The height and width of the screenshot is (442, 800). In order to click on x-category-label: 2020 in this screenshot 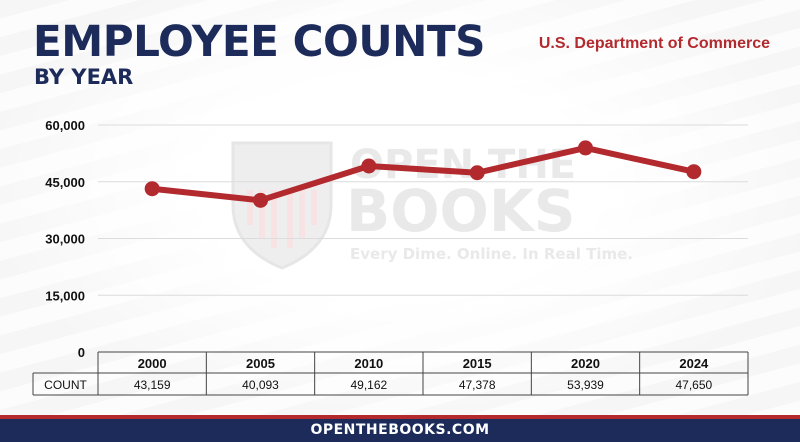, I will do `click(585, 363)`.